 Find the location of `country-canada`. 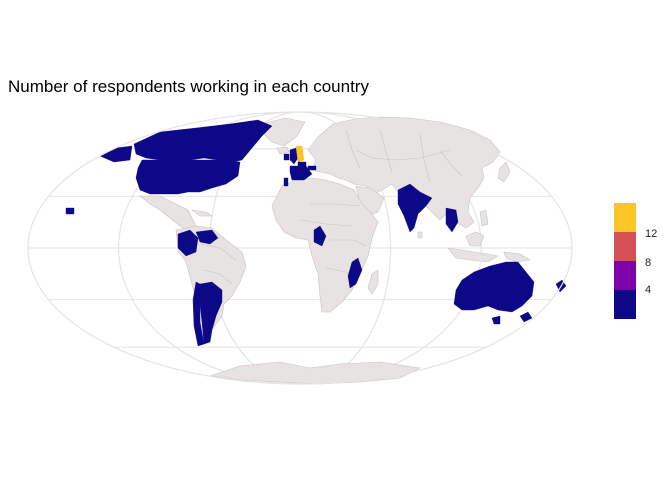

country-canada is located at coordinates (203, 141).